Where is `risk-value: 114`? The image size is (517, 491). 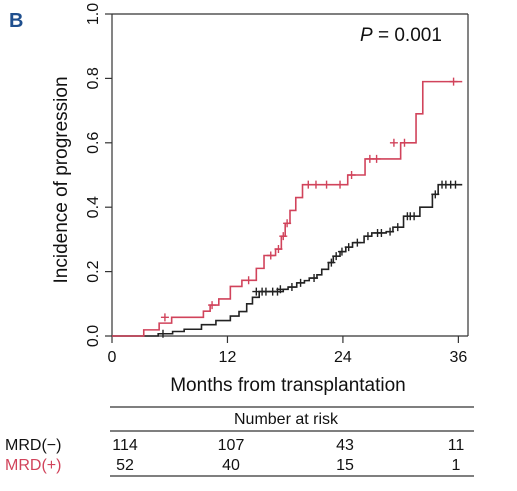 risk-value: 114 is located at coordinates (125, 445).